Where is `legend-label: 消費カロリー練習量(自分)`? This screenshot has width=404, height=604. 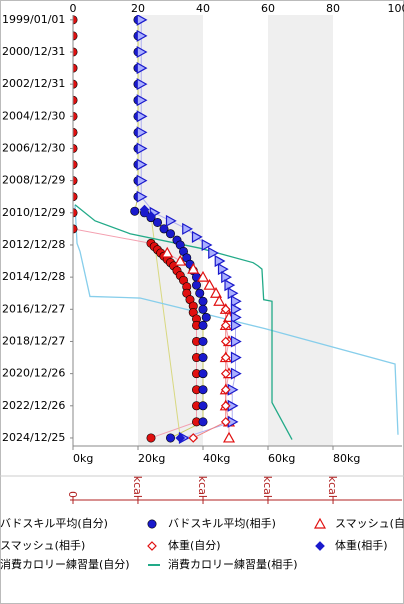 legend-label: 消費カロリー練習量(自分) is located at coordinates (65, 564).